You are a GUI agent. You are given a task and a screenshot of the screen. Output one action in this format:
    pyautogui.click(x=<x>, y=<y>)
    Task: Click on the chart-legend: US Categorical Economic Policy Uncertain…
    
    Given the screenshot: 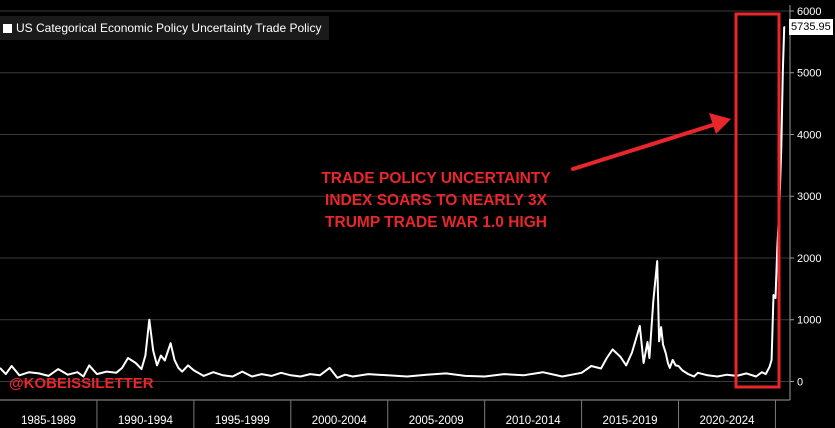 What is the action you would take?
    pyautogui.click(x=165, y=28)
    